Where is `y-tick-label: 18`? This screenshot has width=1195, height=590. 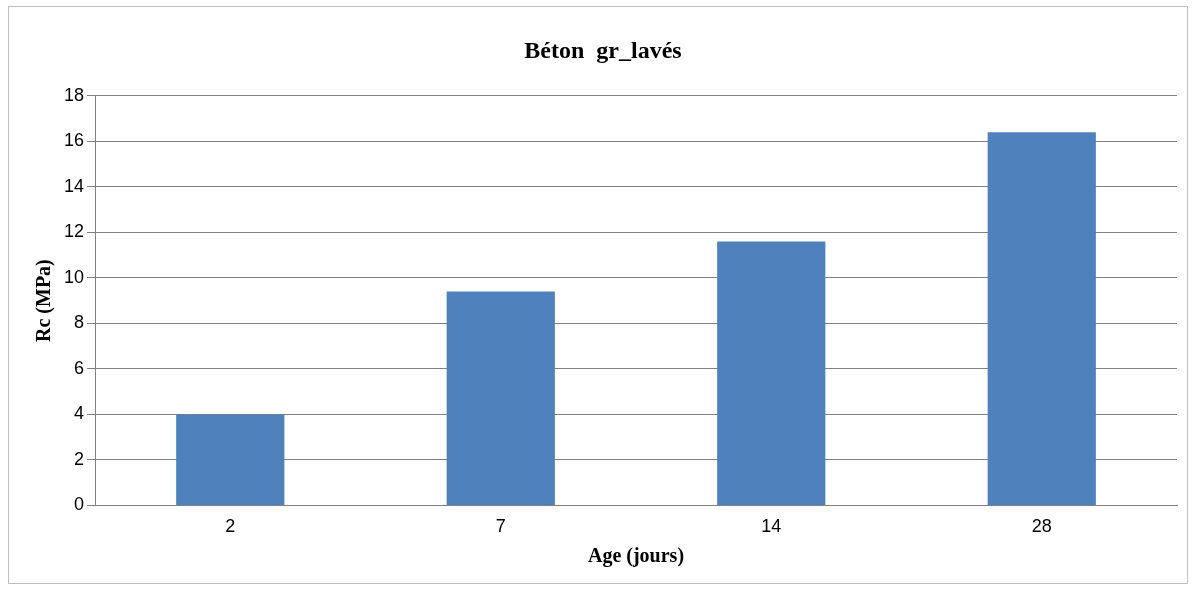
y-tick-label: 18 is located at coordinates (74, 94).